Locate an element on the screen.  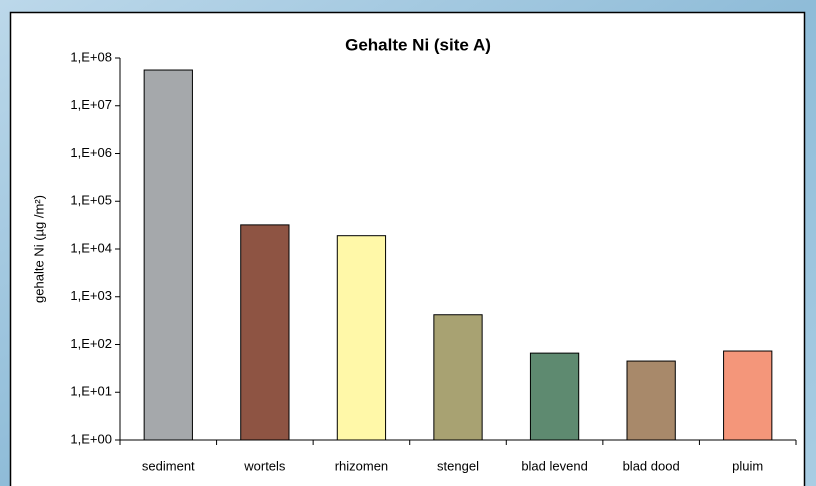
y-tick-label: 1,E+07 is located at coordinates (91, 104).